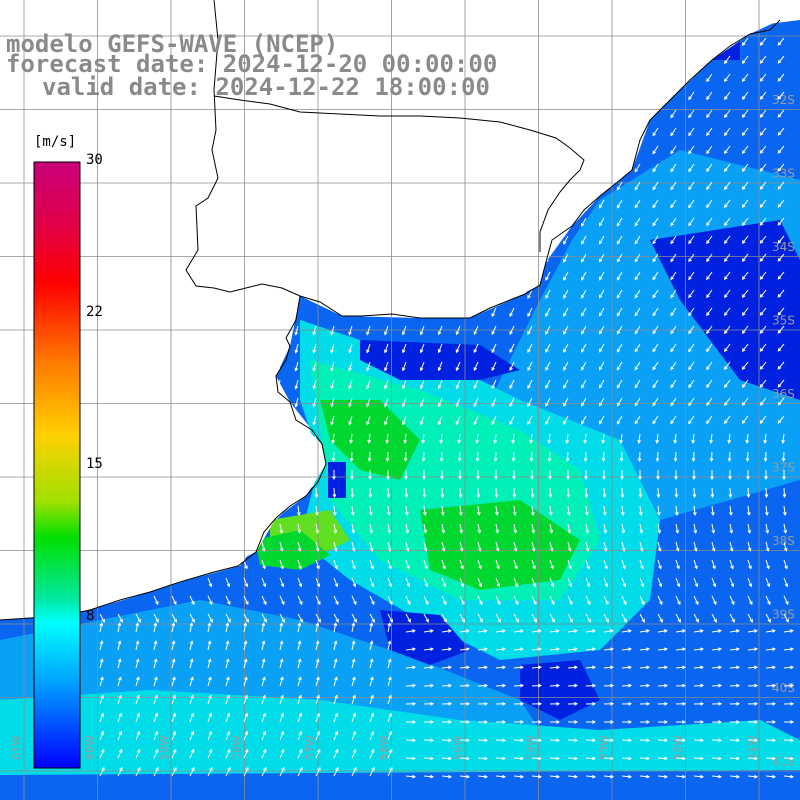 The height and width of the screenshot is (800, 800). Describe the element at coordinates (252, 64) in the screenshot. I see `forecast-date: forecast date: 2024-12-20 00:00:00` at that location.